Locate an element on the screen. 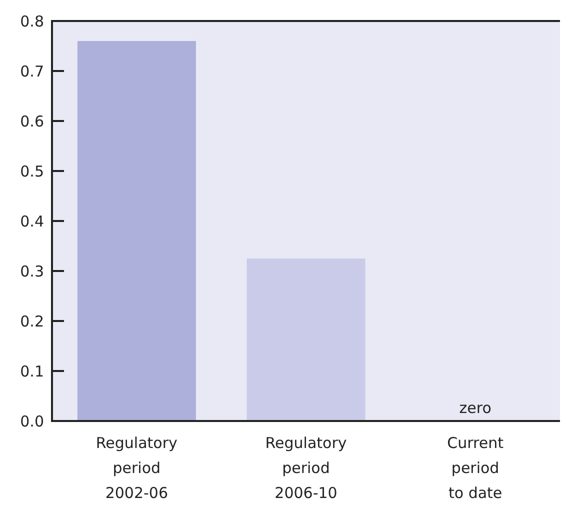 This screenshot has height=514, width=568. y-tick-label: 0.8 is located at coordinates (32, 21).